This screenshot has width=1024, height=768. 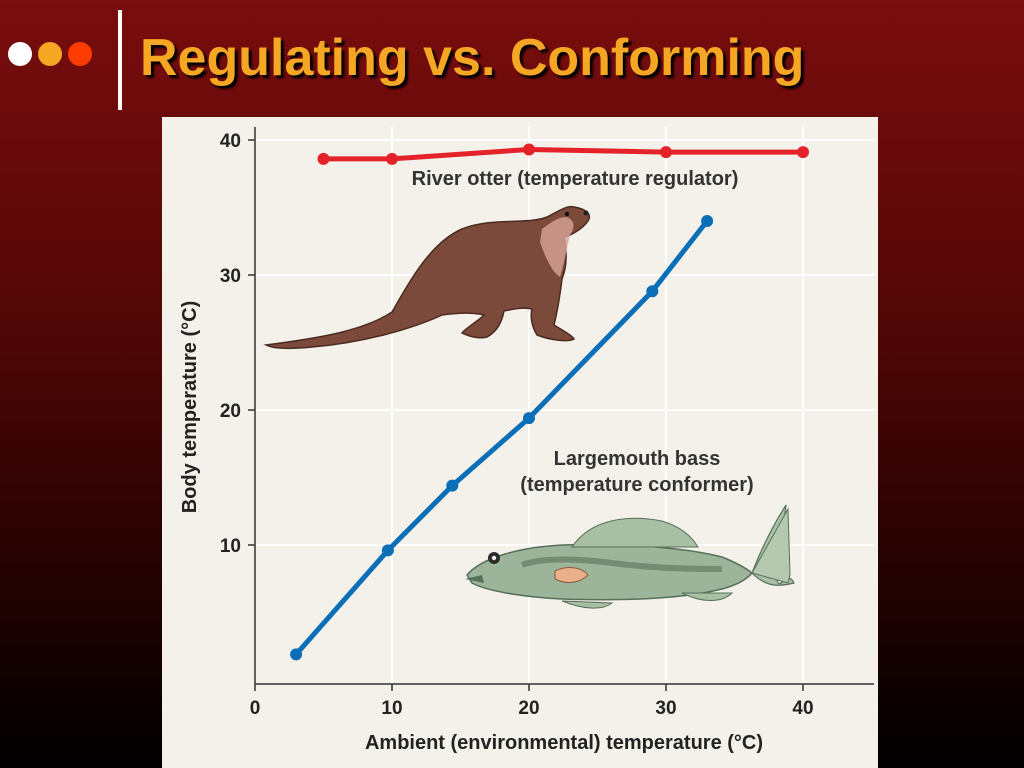 What do you see at coordinates (120, 60) in the screenshot?
I see `title-divider` at bounding box center [120, 60].